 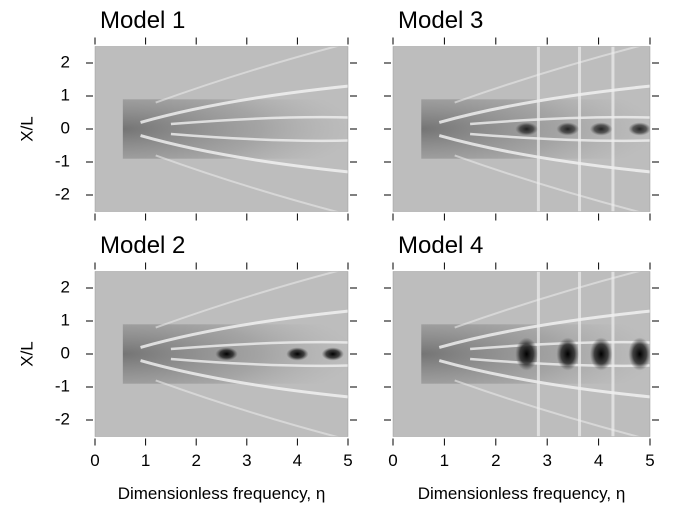 I want to click on panel-title: Model 2, so click(x=142, y=245).